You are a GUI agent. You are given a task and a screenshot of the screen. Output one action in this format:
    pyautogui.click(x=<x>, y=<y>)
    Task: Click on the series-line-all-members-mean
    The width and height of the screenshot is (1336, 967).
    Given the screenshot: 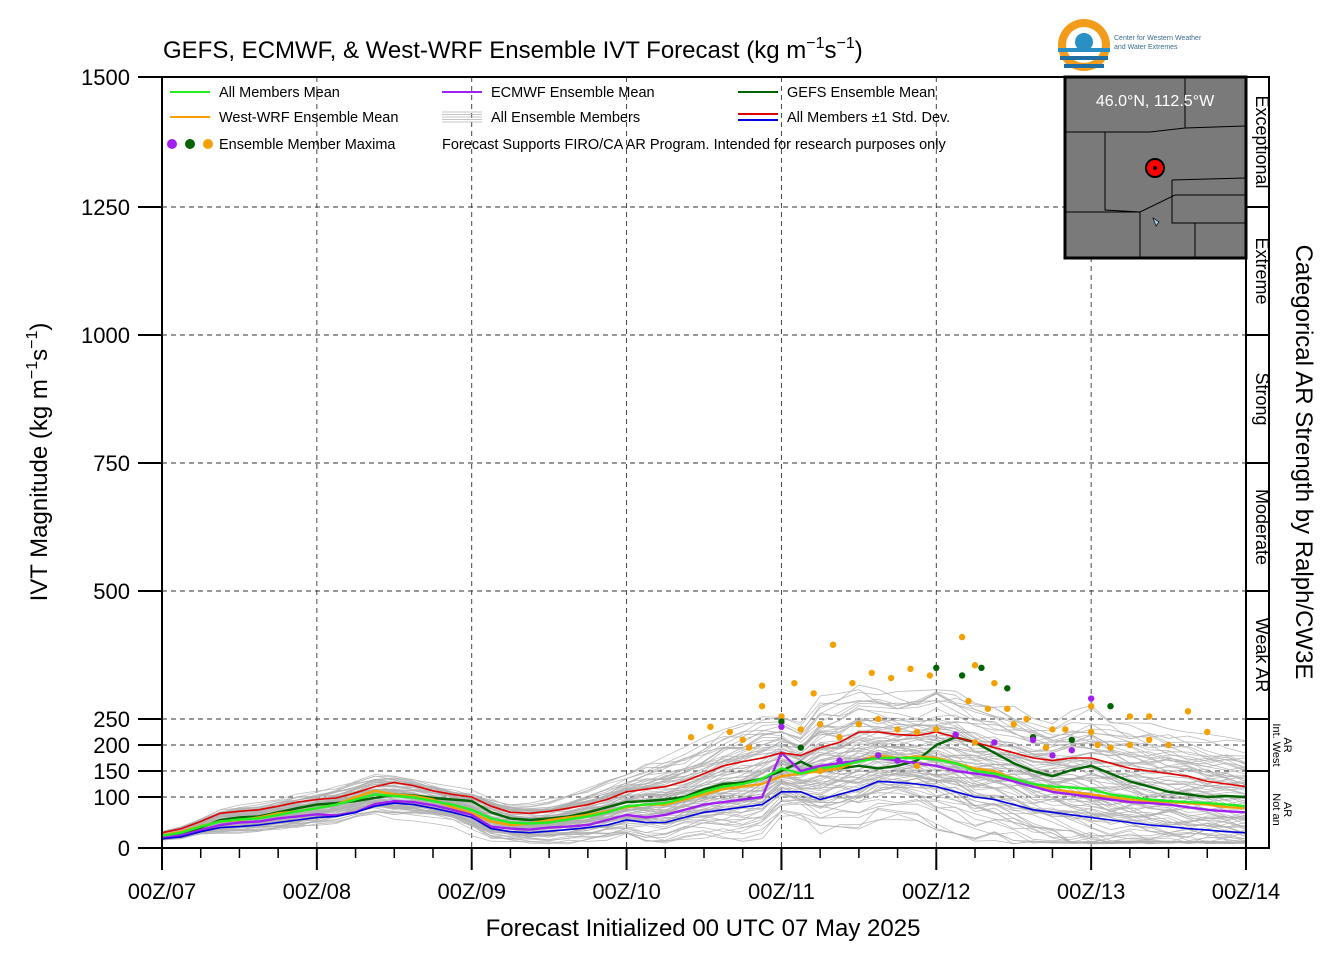 What is the action you would take?
    pyautogui.click(x=704, y=796)
    